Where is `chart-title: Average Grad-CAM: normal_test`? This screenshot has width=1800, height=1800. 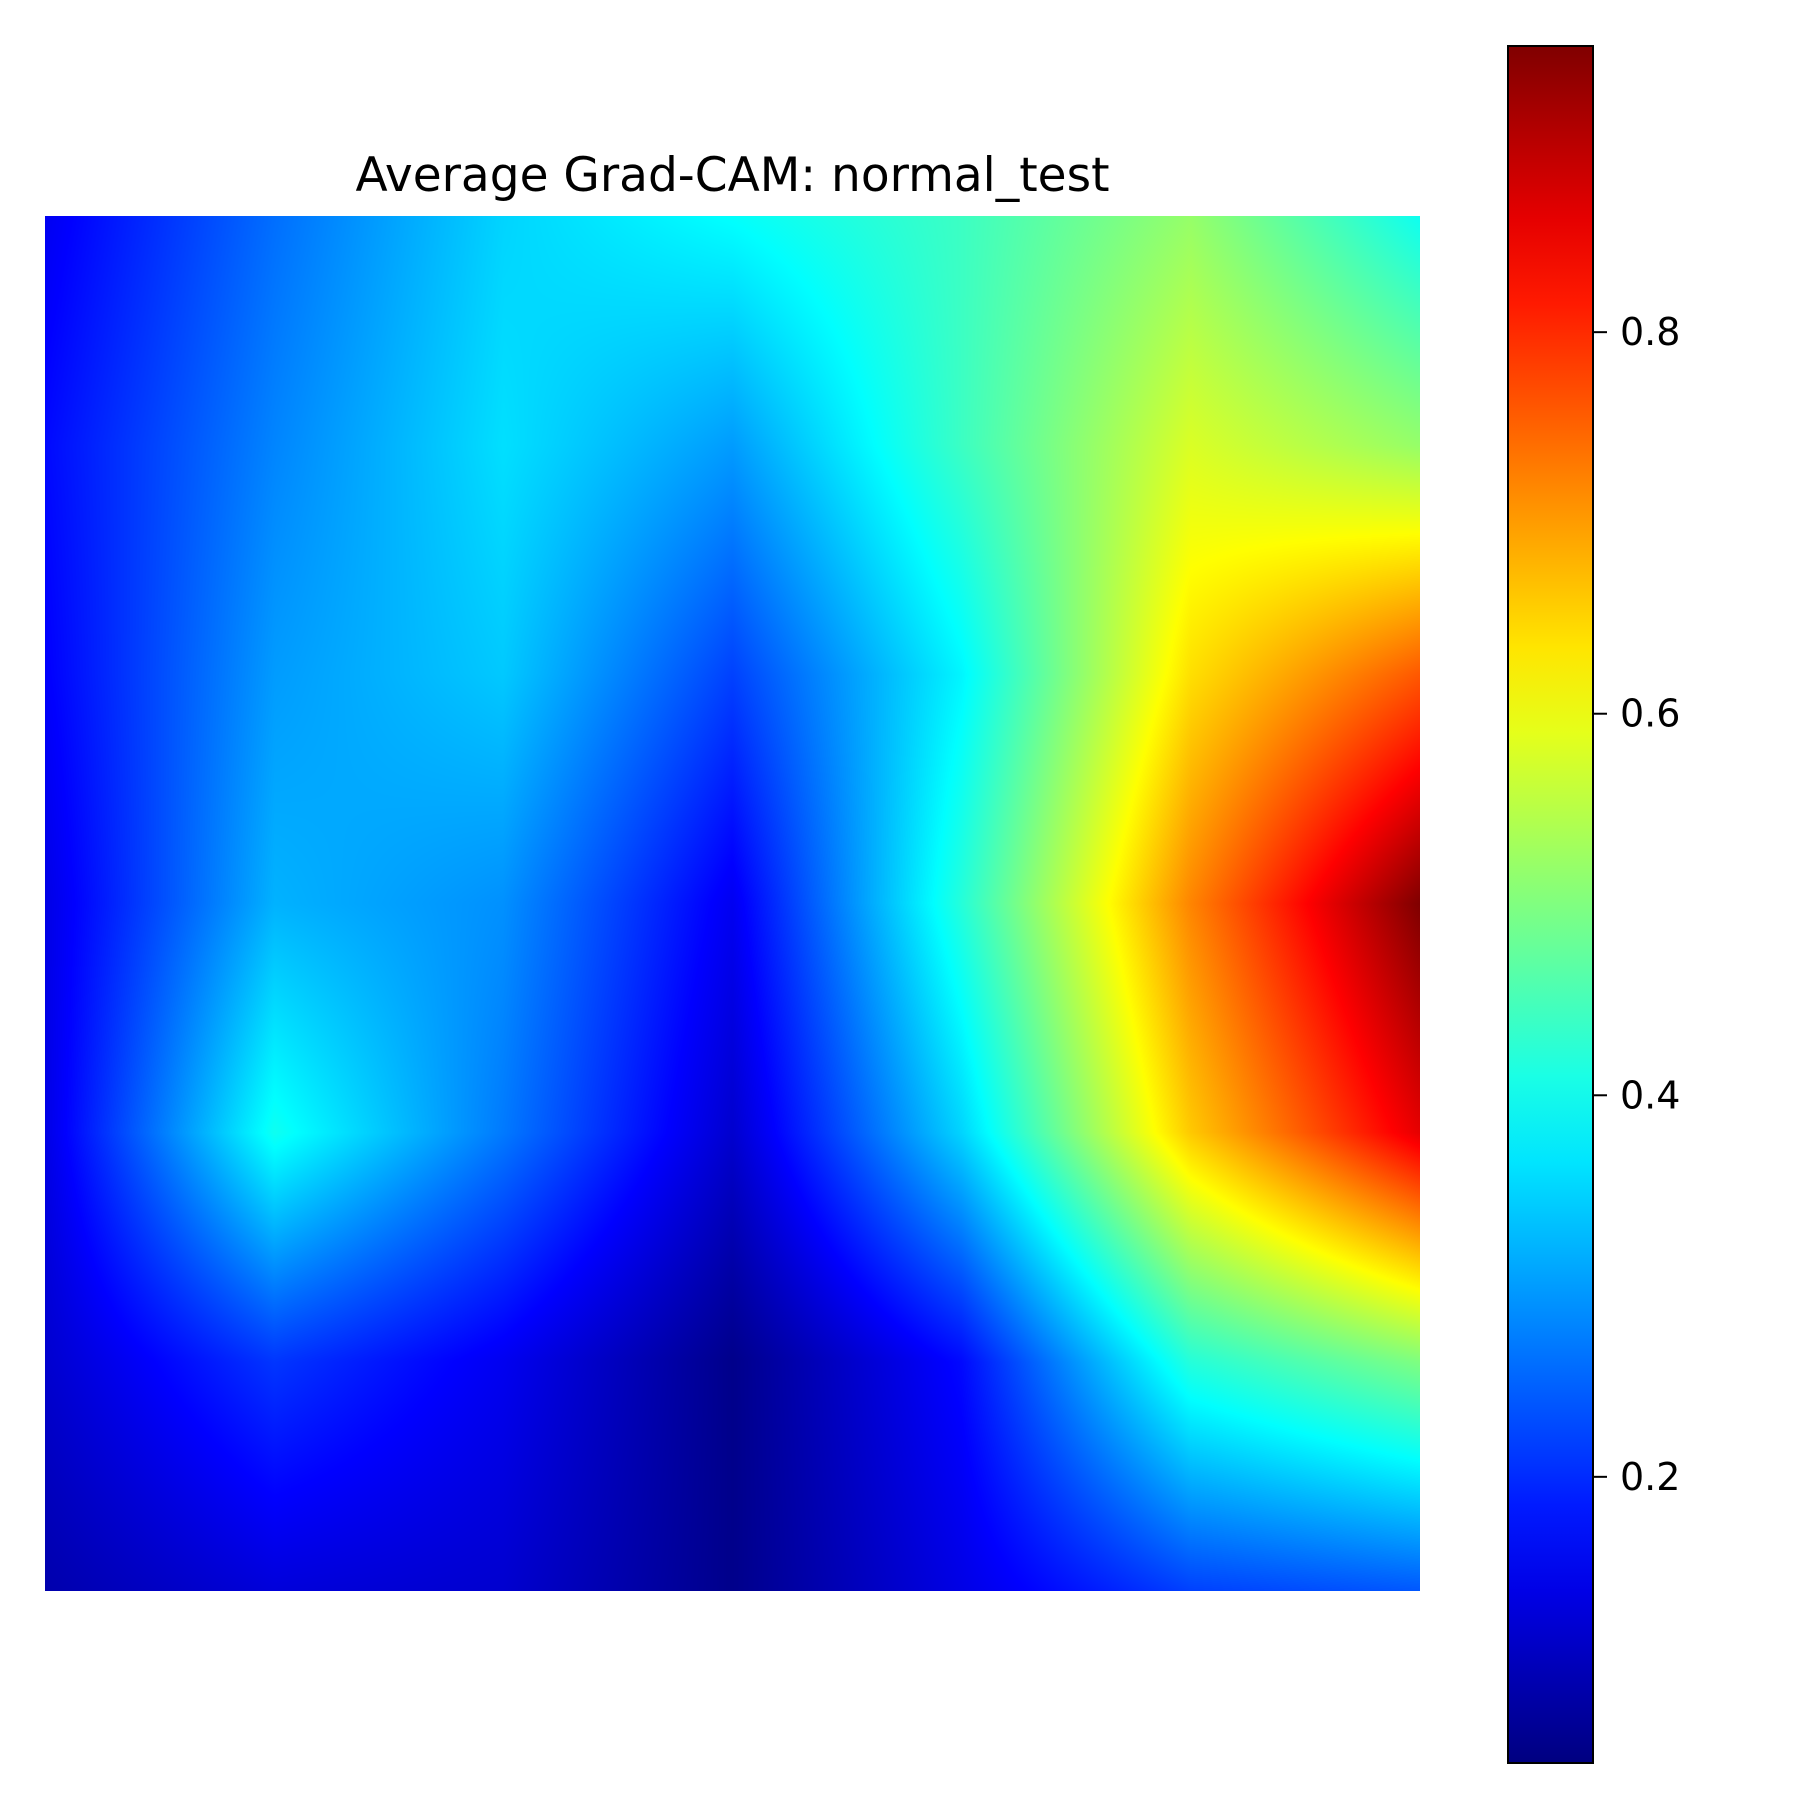 chart-title: Average Grad-CAM: normal_test is located at coordinates (732, 175).